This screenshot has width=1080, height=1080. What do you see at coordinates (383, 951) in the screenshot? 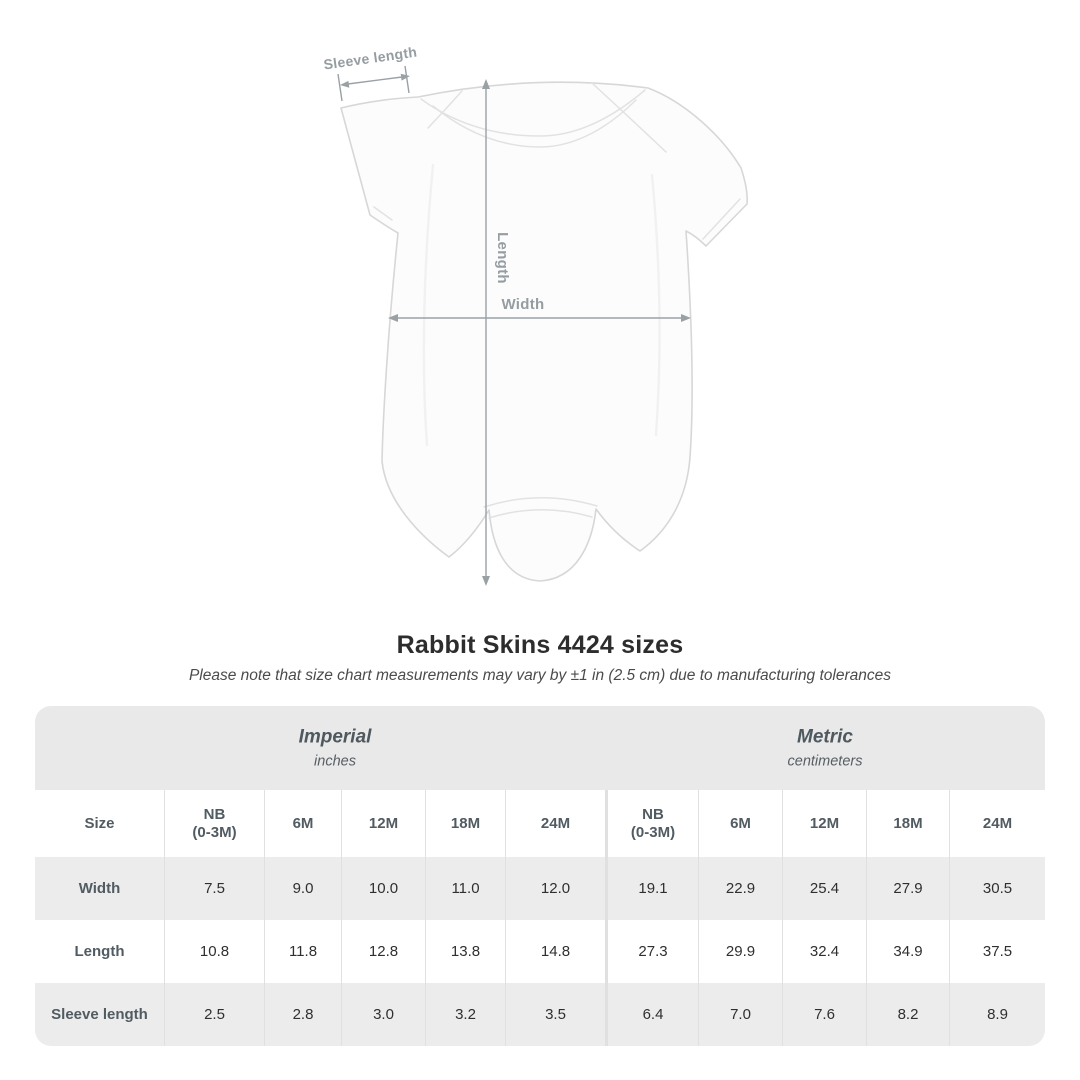
I see `value-cell: 12.8` at bounding box center [383, 951].